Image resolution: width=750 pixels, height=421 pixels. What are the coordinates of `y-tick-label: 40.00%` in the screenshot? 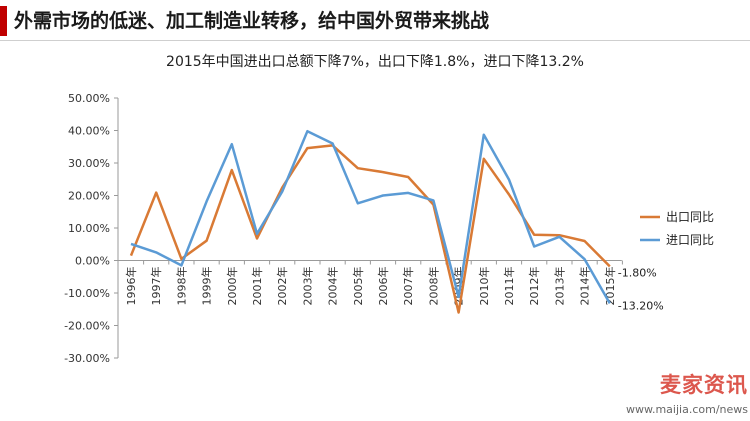 It's located at (89, 131).